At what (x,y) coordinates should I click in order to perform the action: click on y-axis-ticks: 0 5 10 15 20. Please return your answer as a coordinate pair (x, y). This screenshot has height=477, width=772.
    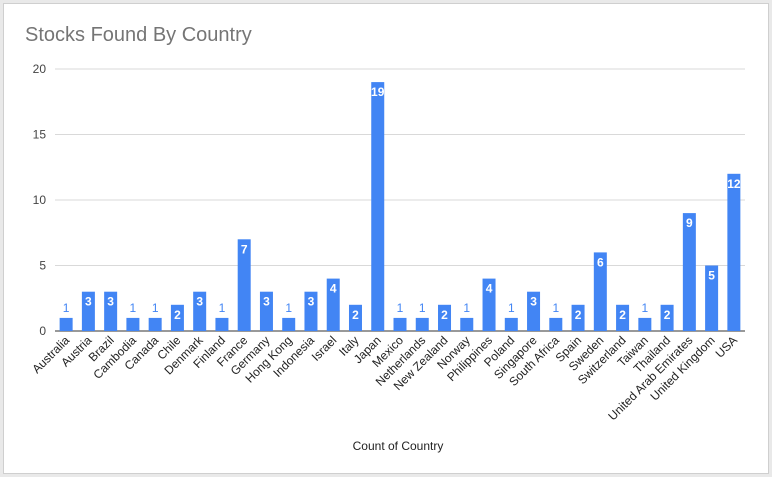
    Looking at the image, I should click on (40, 200).